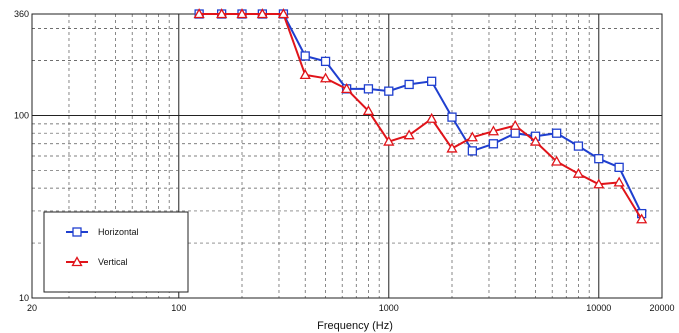  Describe the element at coordinates (389, 308) in the screenshot. I see `x-tick-label: 1000` at that location.